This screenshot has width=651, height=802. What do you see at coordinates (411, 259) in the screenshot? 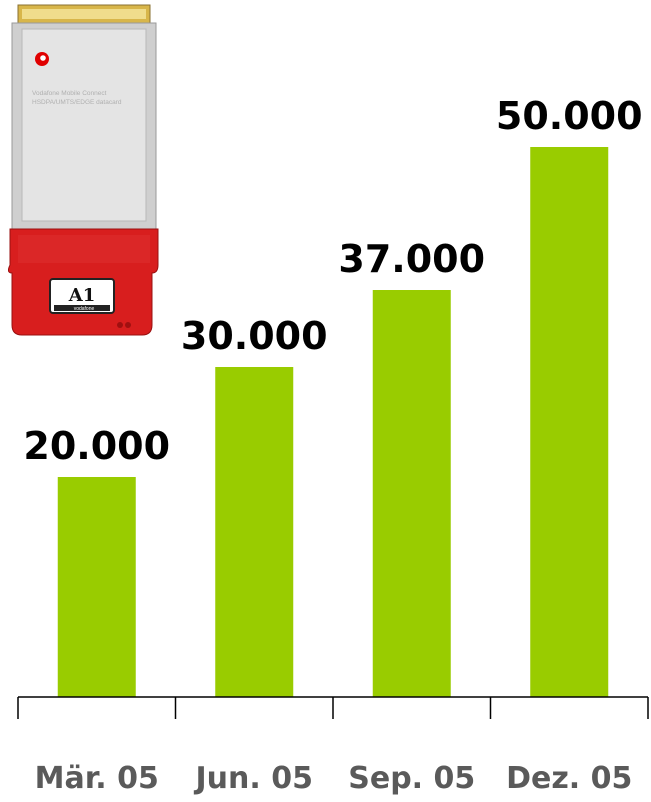
I see `value-label-3: 37.000` at bounding box center [411, 259].